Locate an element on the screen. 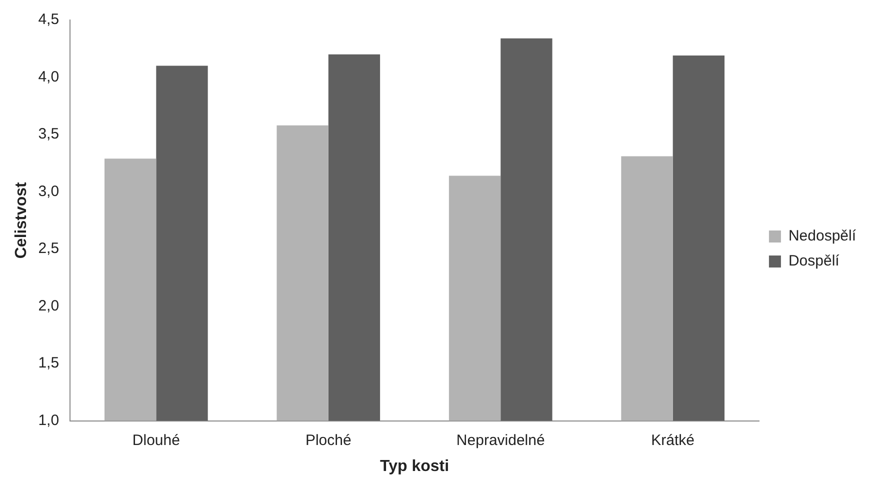 This screenshot has height=488, width=884. legend-label: Dospělí is located at coordinates (814, 261).